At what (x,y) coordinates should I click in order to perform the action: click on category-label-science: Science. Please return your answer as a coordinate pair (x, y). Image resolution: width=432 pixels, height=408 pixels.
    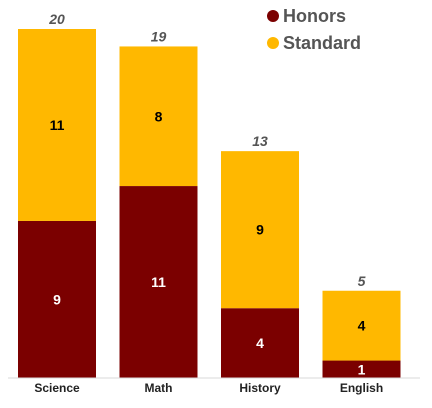
    Looking at the image, I should click on (57, 388).